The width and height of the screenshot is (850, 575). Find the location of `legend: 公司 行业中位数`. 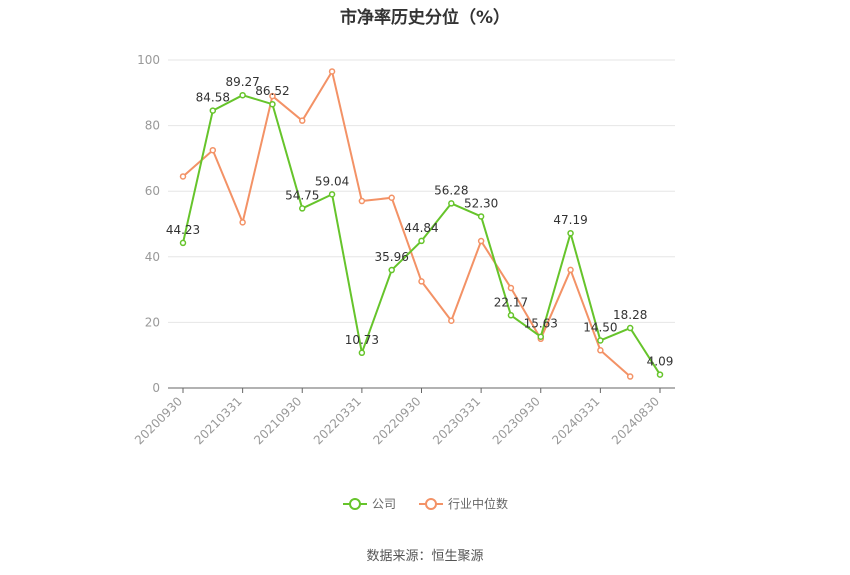

legend: 公司 行业中位数 is located at coordinates (425, 503).